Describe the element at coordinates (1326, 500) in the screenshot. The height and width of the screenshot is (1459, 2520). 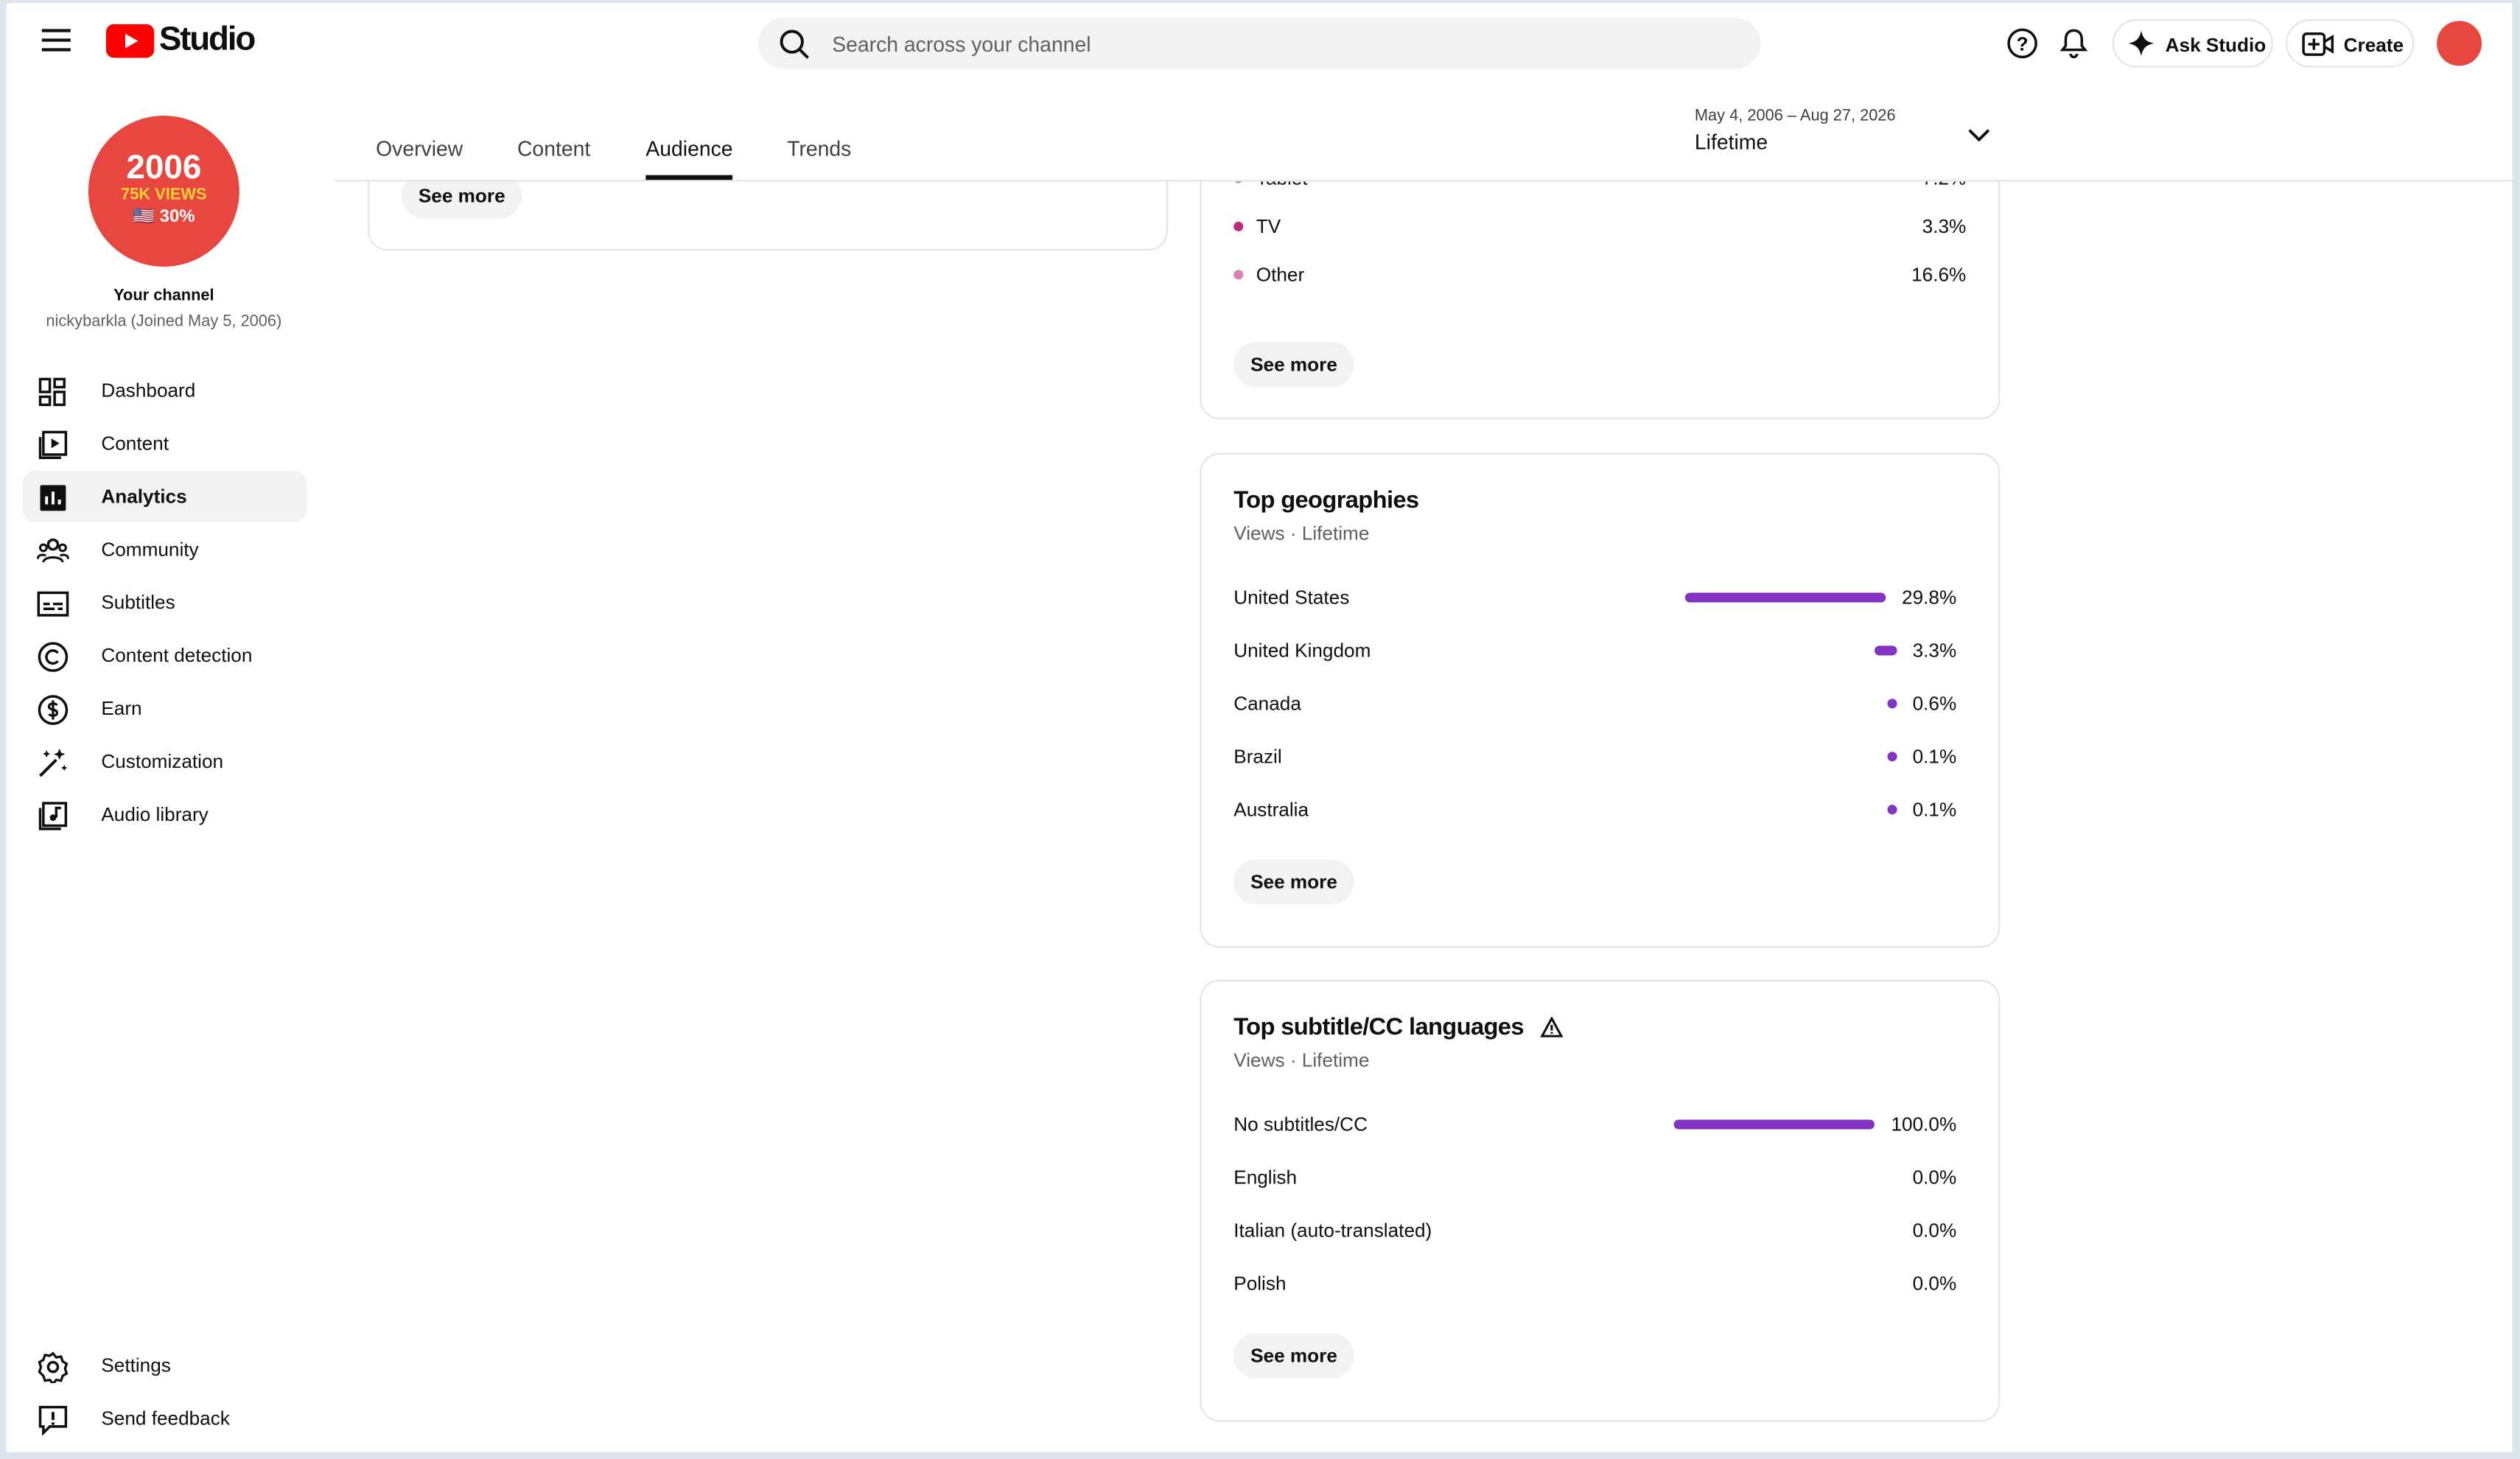
I see `card-title: Top geographies` at that location.